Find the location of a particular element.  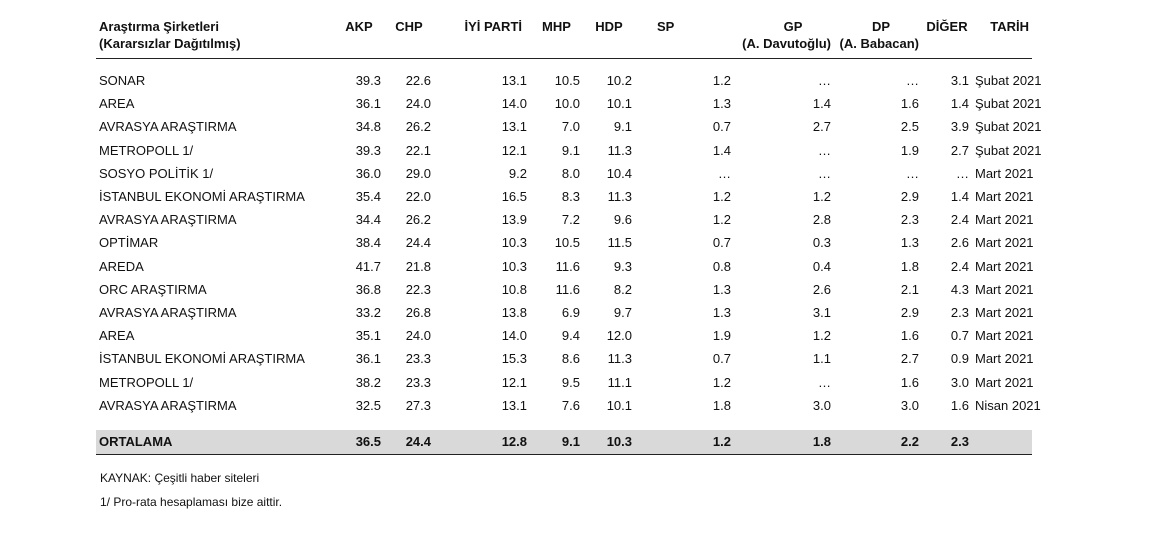

firm-name-cell: OPTİMAR is located at coordinates (129, 243).